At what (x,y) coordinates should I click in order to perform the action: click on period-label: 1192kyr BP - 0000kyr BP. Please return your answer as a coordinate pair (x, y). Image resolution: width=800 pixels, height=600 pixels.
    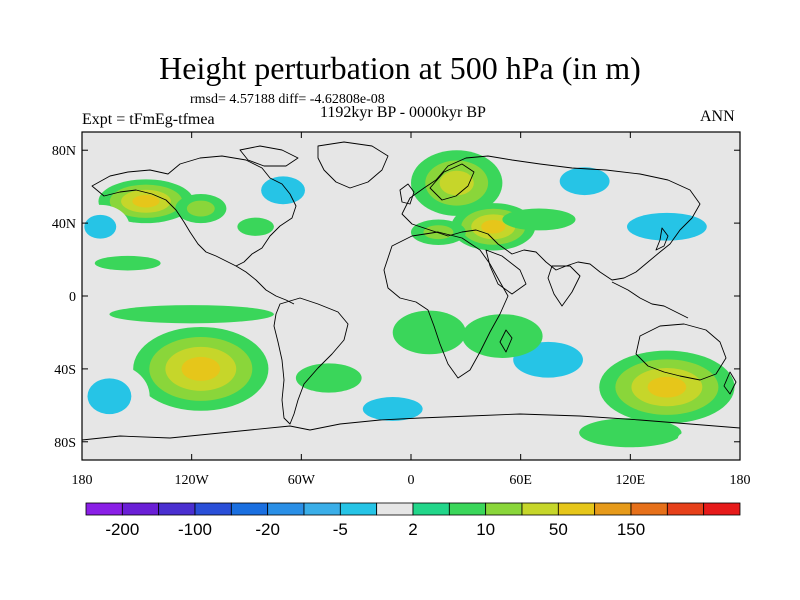
    Looking at the image, I should click on (403, 112).